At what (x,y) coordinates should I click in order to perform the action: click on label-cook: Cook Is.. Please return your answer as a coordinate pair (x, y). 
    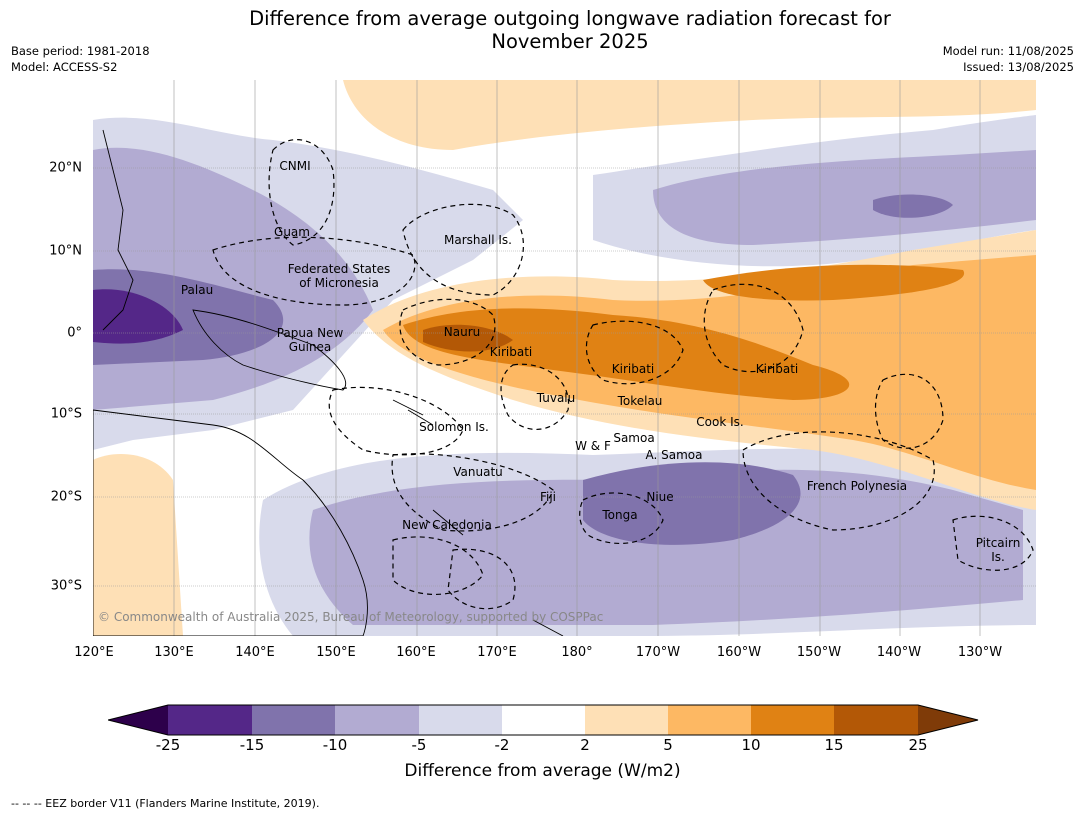
    Looking at the image, I should click on (720, 422).